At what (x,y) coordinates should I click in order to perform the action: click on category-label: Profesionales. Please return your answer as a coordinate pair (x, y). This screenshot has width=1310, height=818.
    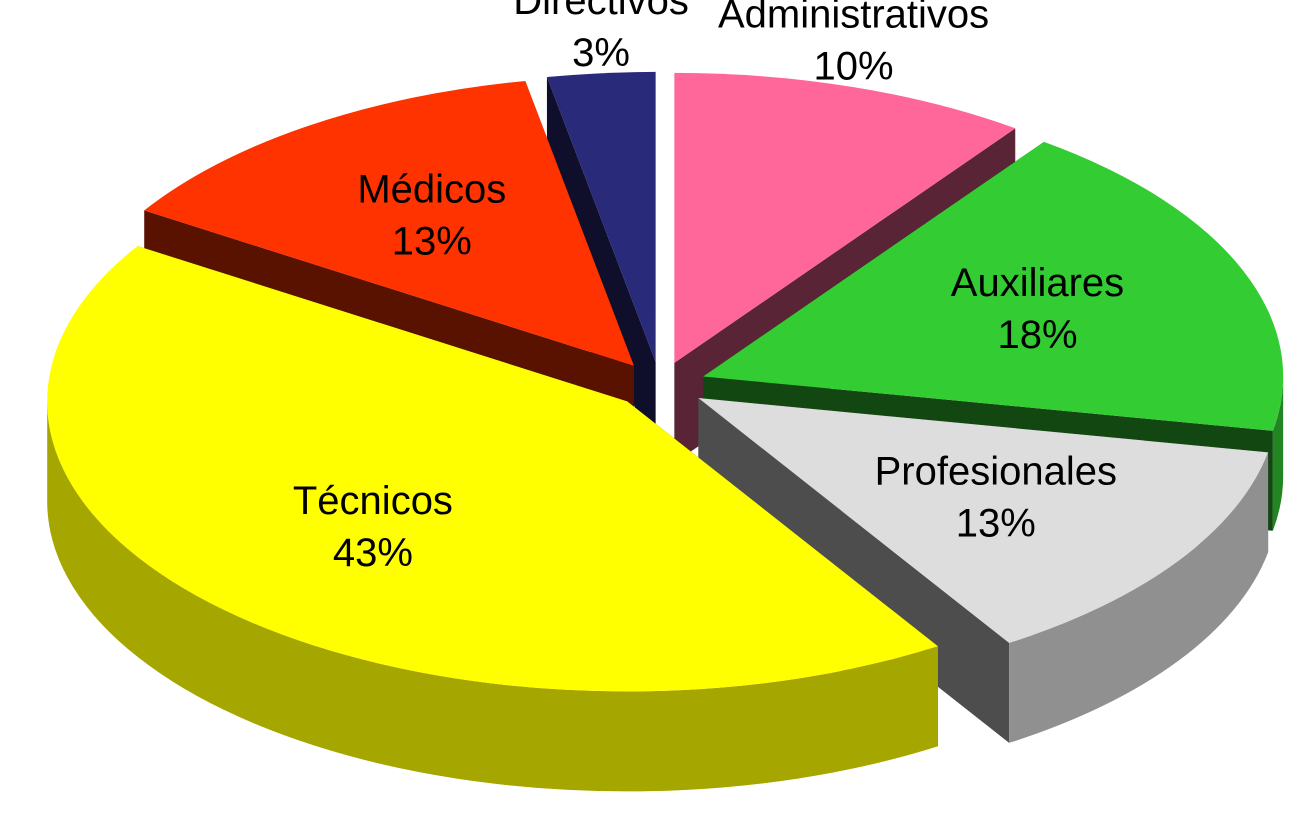
    Looking at the image, I should click on (996, 472).